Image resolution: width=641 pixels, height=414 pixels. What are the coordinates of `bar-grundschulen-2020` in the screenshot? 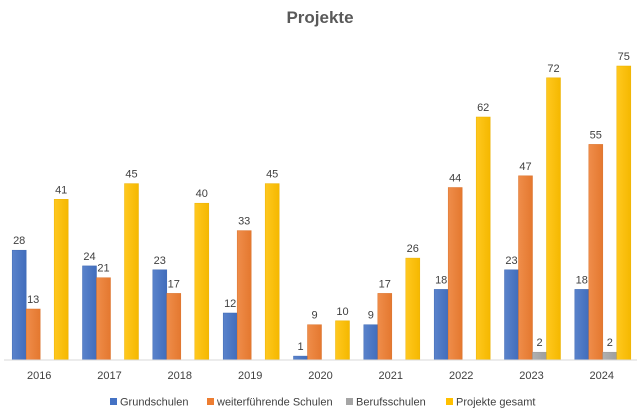 It's located at (300, 358).